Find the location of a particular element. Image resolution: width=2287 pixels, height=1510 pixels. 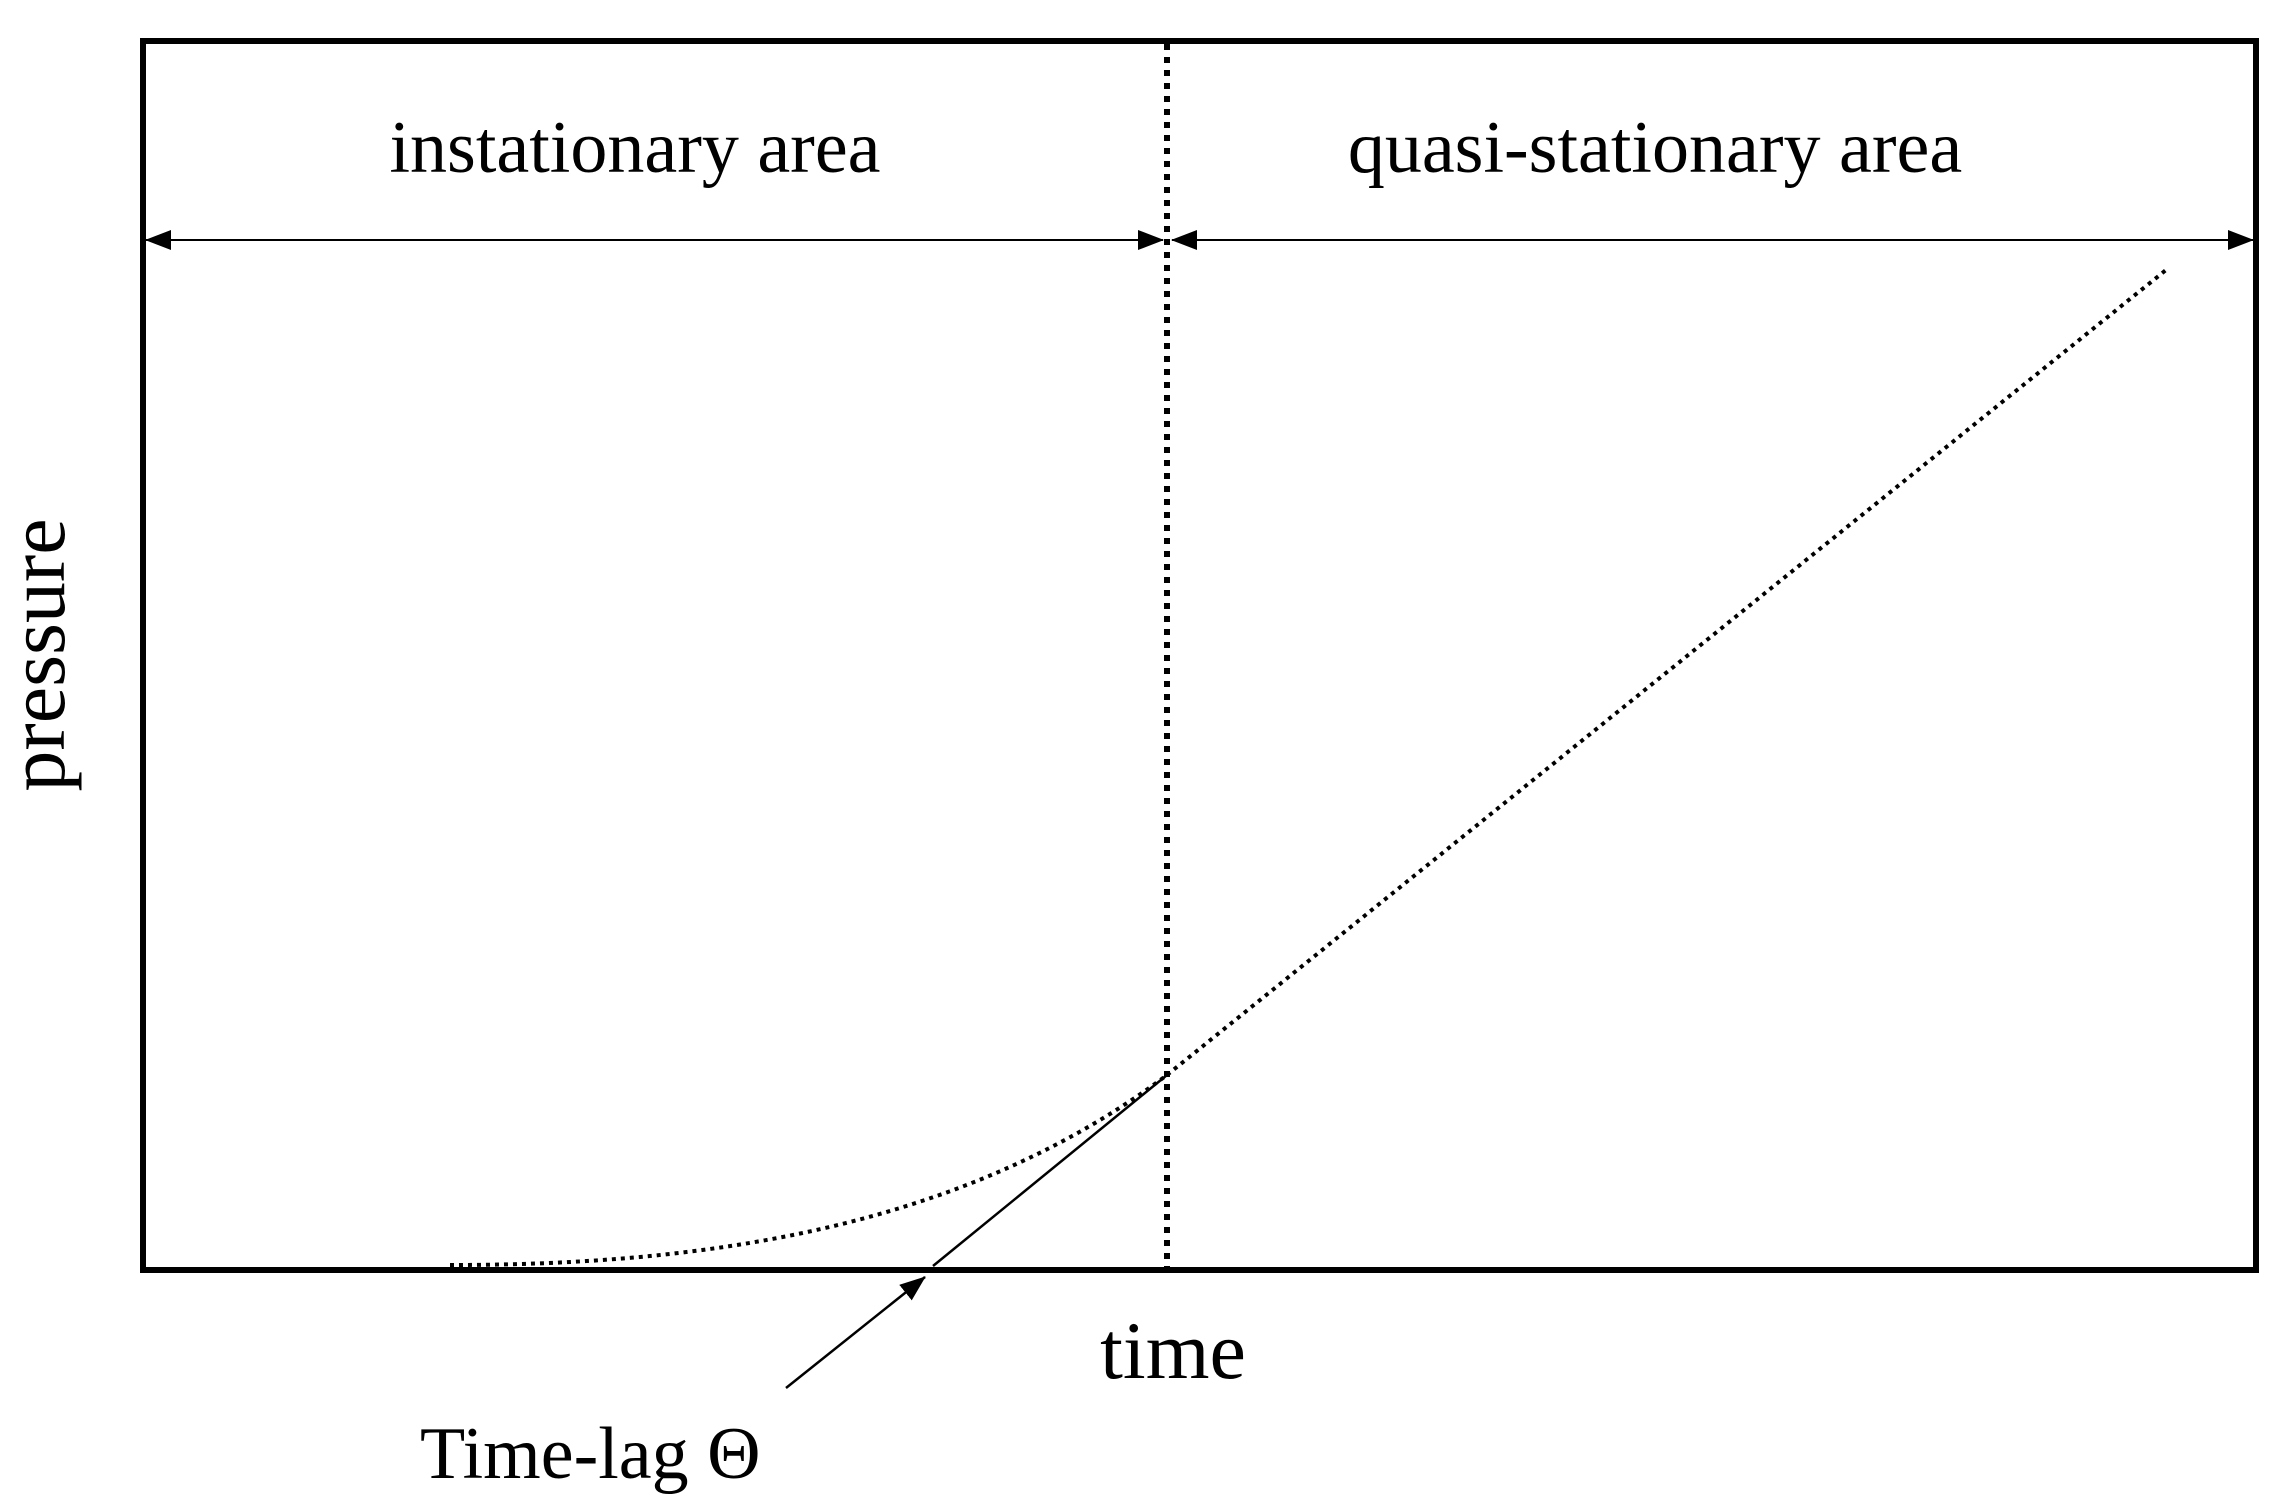

instationary-area-label: instationary area is located at coordinates (634, 148).